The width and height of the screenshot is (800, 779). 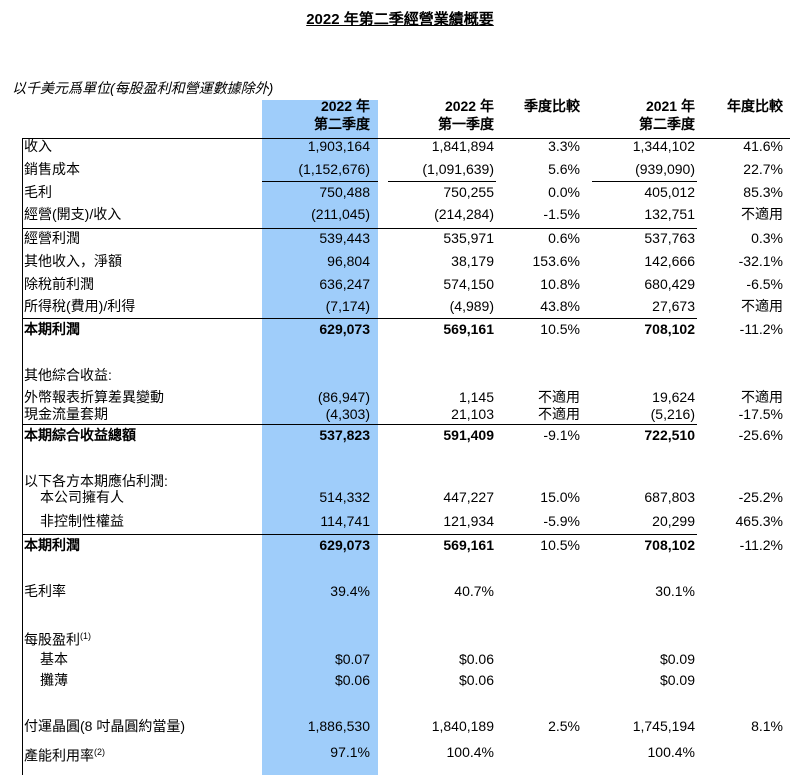 What do you see at coordinates (560, 497) in the screenshot?
I see `cell: 15.0%` at bounding box center [560, 497].